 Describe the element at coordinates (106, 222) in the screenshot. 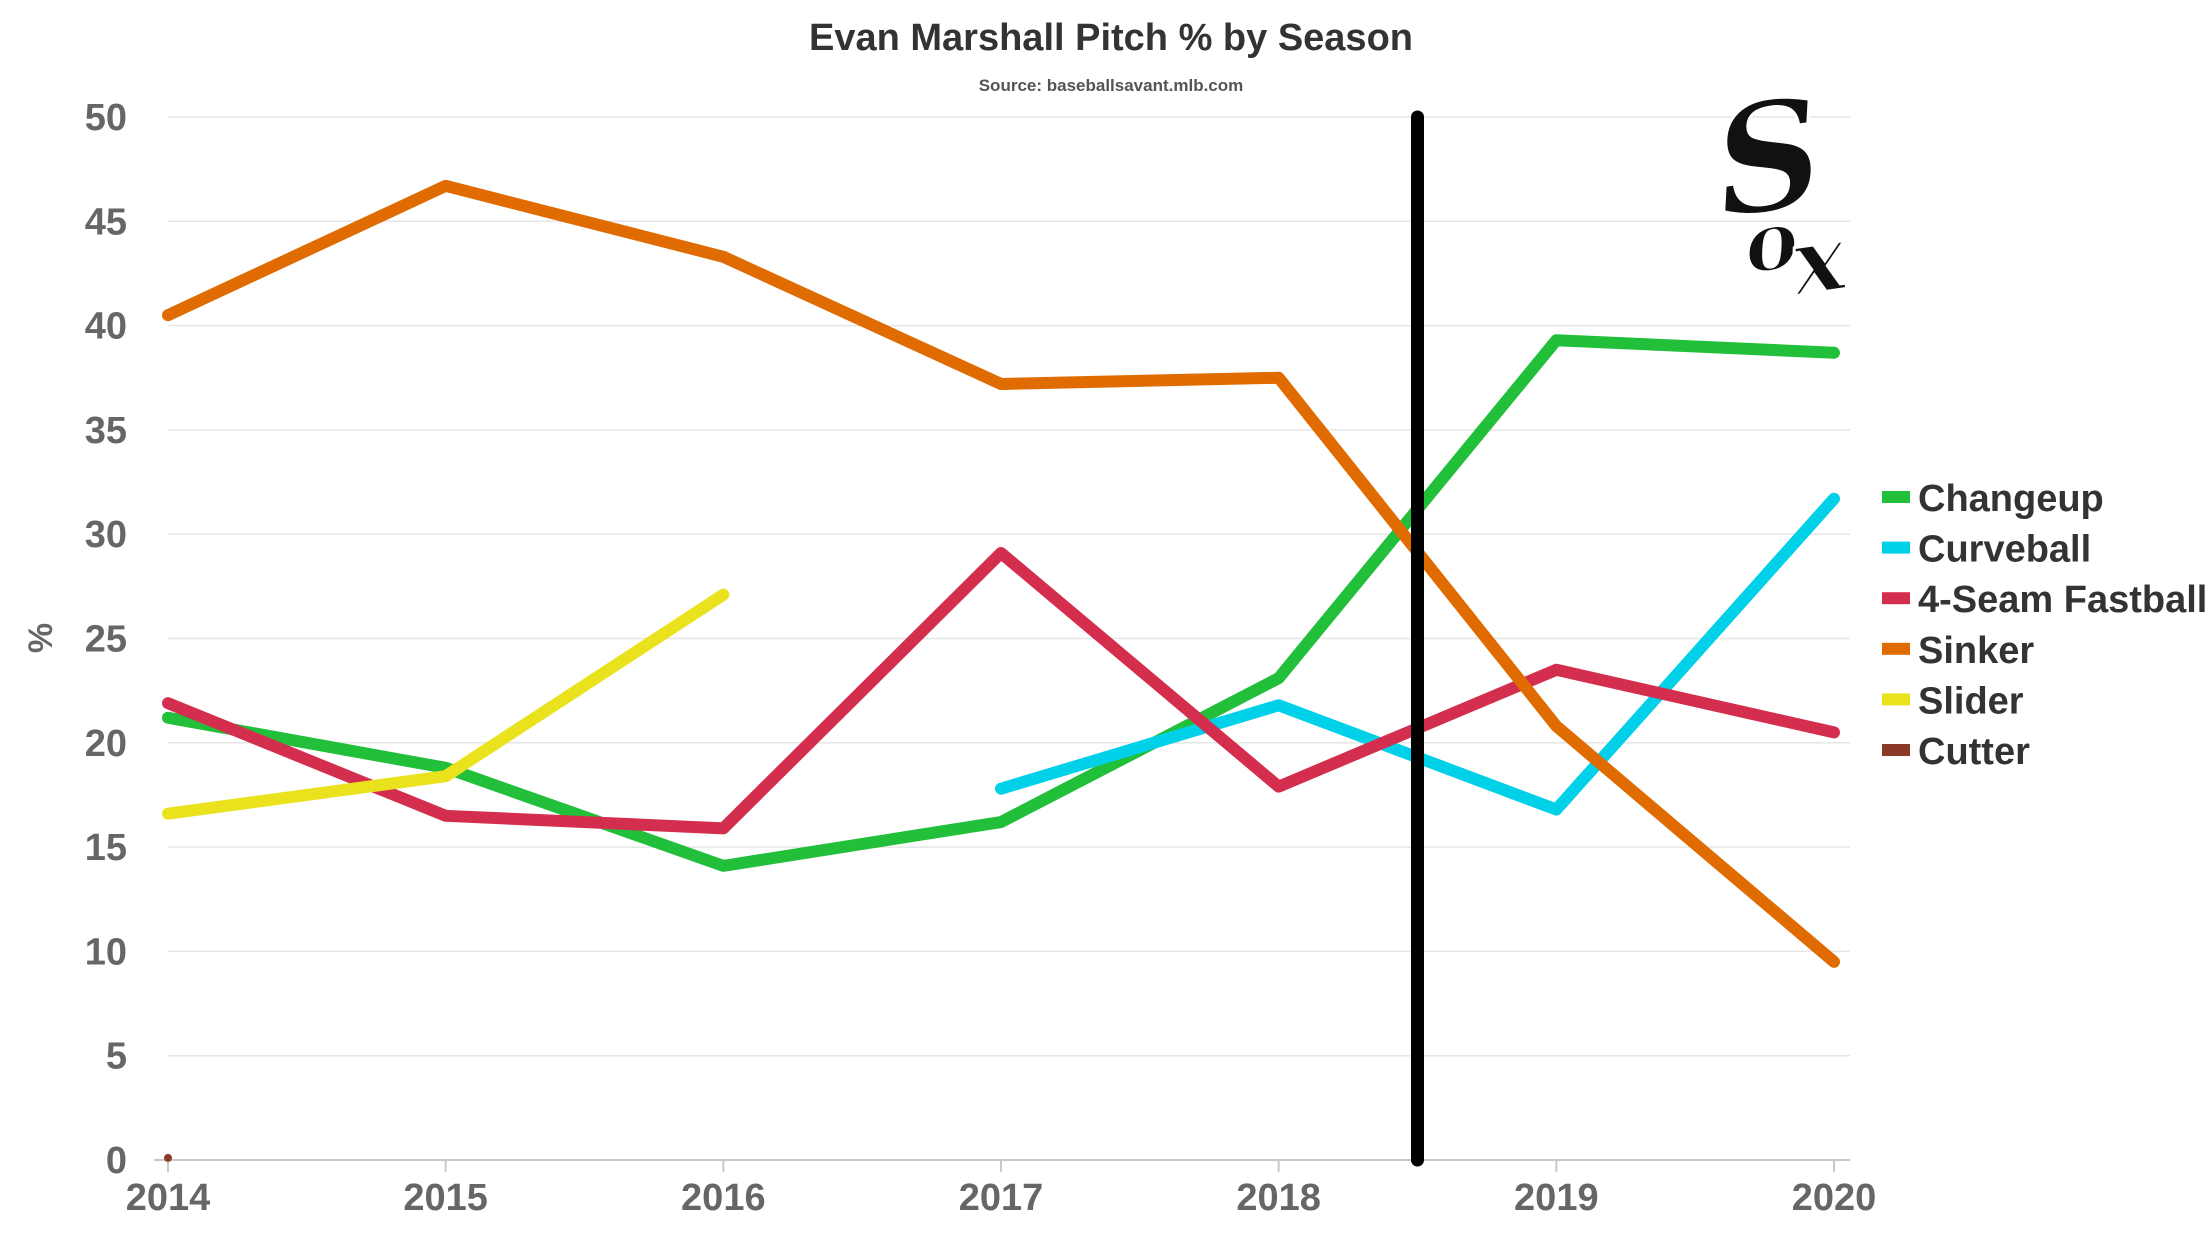

I see `y-tick-label: 45` at that location.